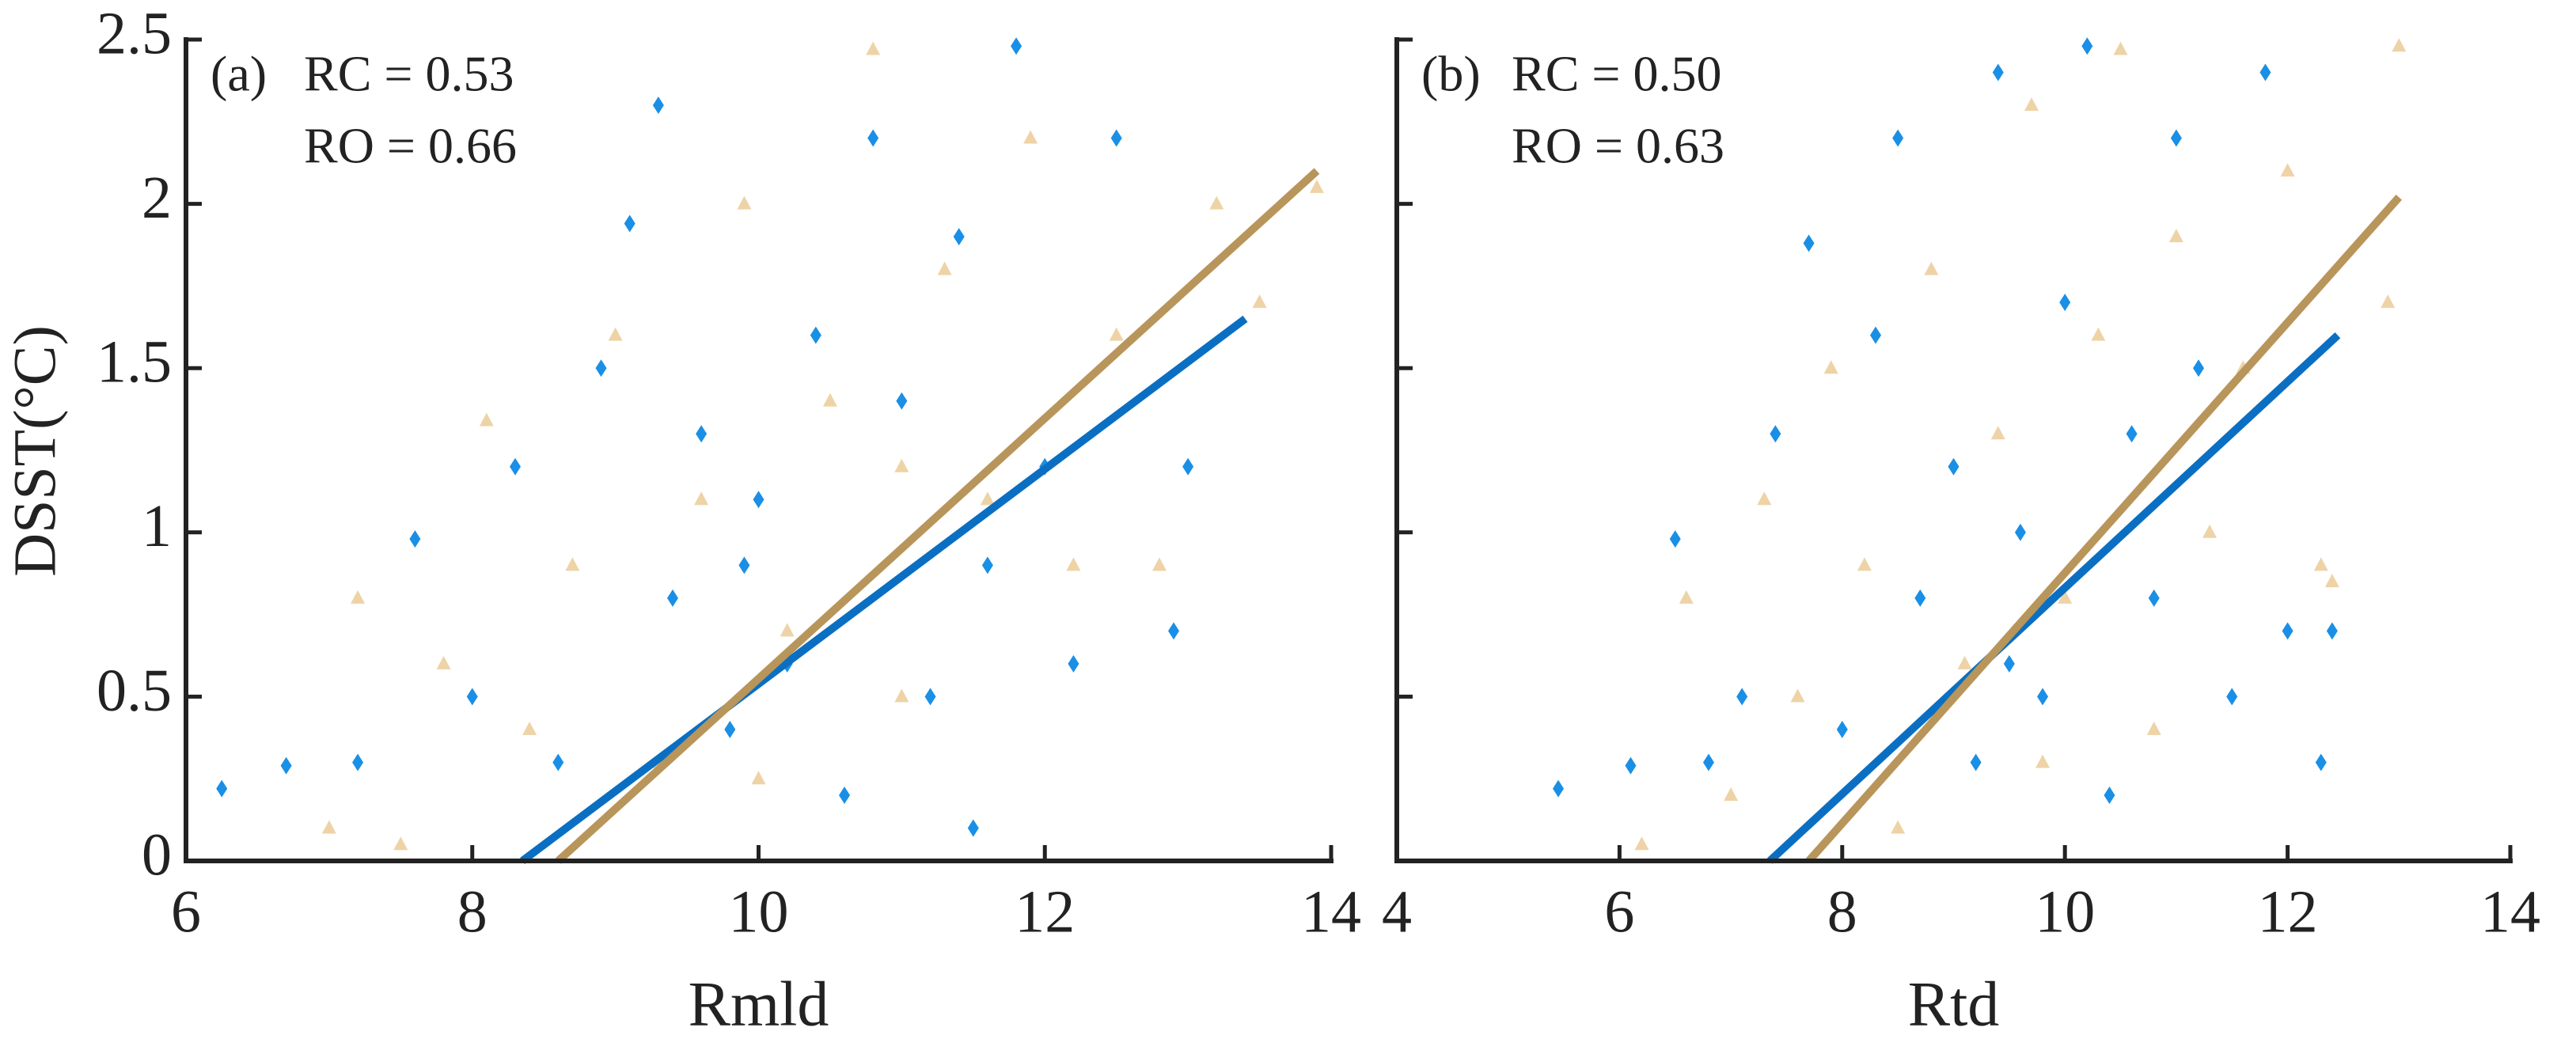 The width and height of the screenshot is (2576, 1054). I want to click on y-axis-label: DSST(°C), so click(35, 451).